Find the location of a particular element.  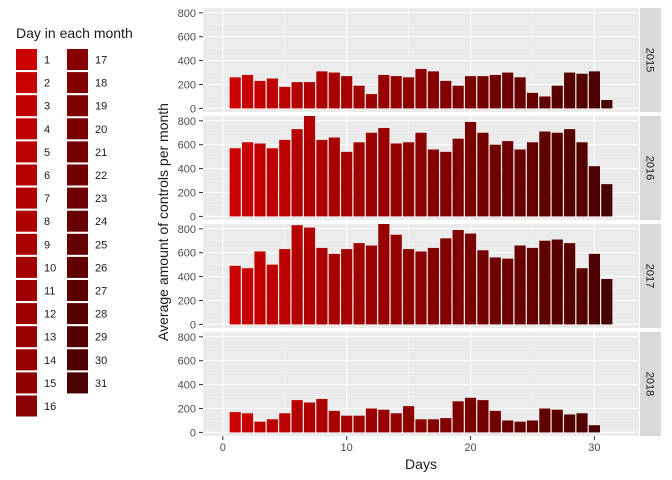

legend-item: 24 is located at coordinates (87, 221).